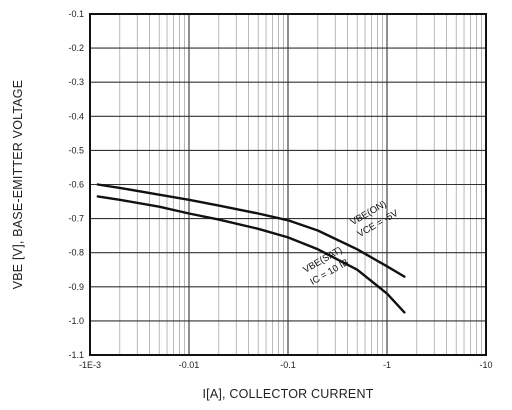  What do you see at coordinates (485, 365) in the screenshot?
I see `x-tick-label: -10` at bounding box center [485, 365].